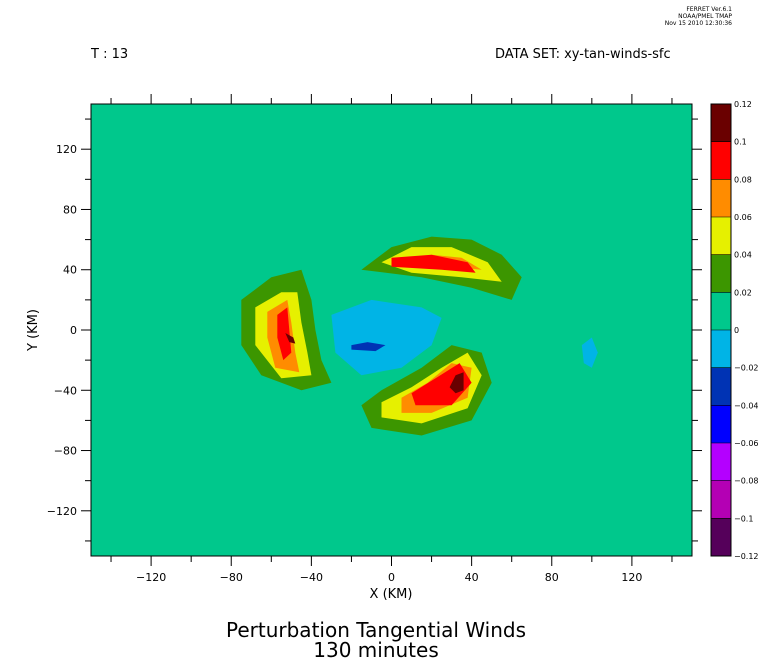 This screenshot has height=662, width=768. I want to click on y-tick-label: −80, so click(65, 451).